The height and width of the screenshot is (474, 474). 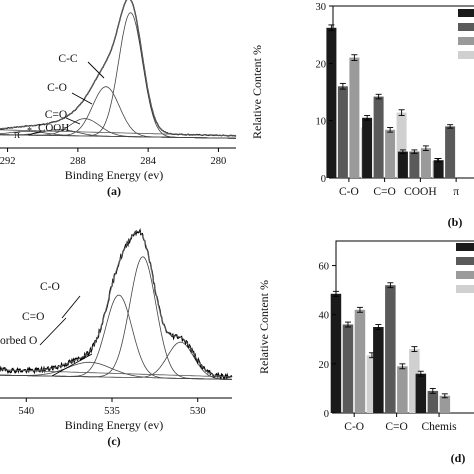 I want to click on y-tick-label: 40, so click(x=324, y=316).